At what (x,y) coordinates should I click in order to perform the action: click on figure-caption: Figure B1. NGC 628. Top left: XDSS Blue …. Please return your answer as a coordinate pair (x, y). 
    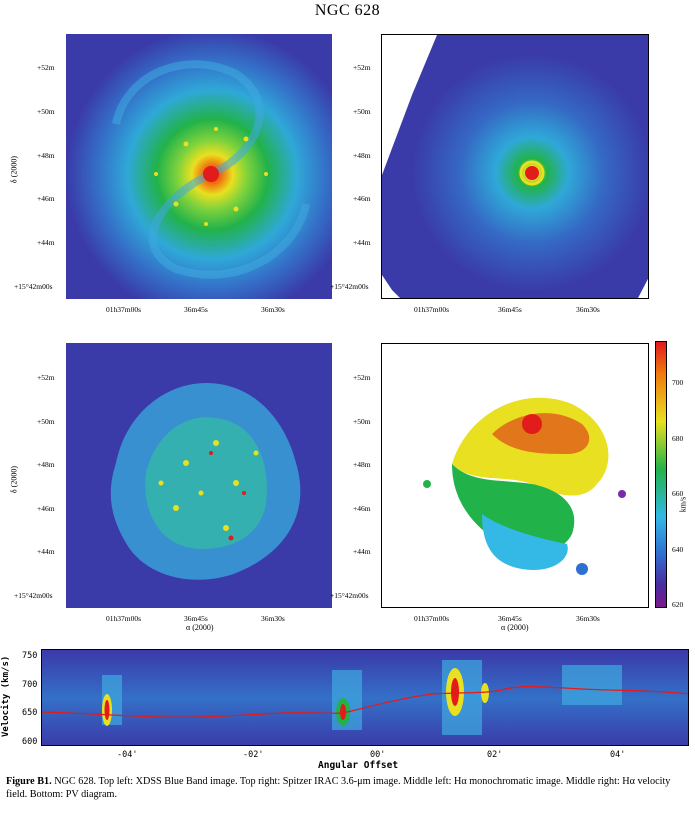
    Looking at the image, I should click on (348, 788).